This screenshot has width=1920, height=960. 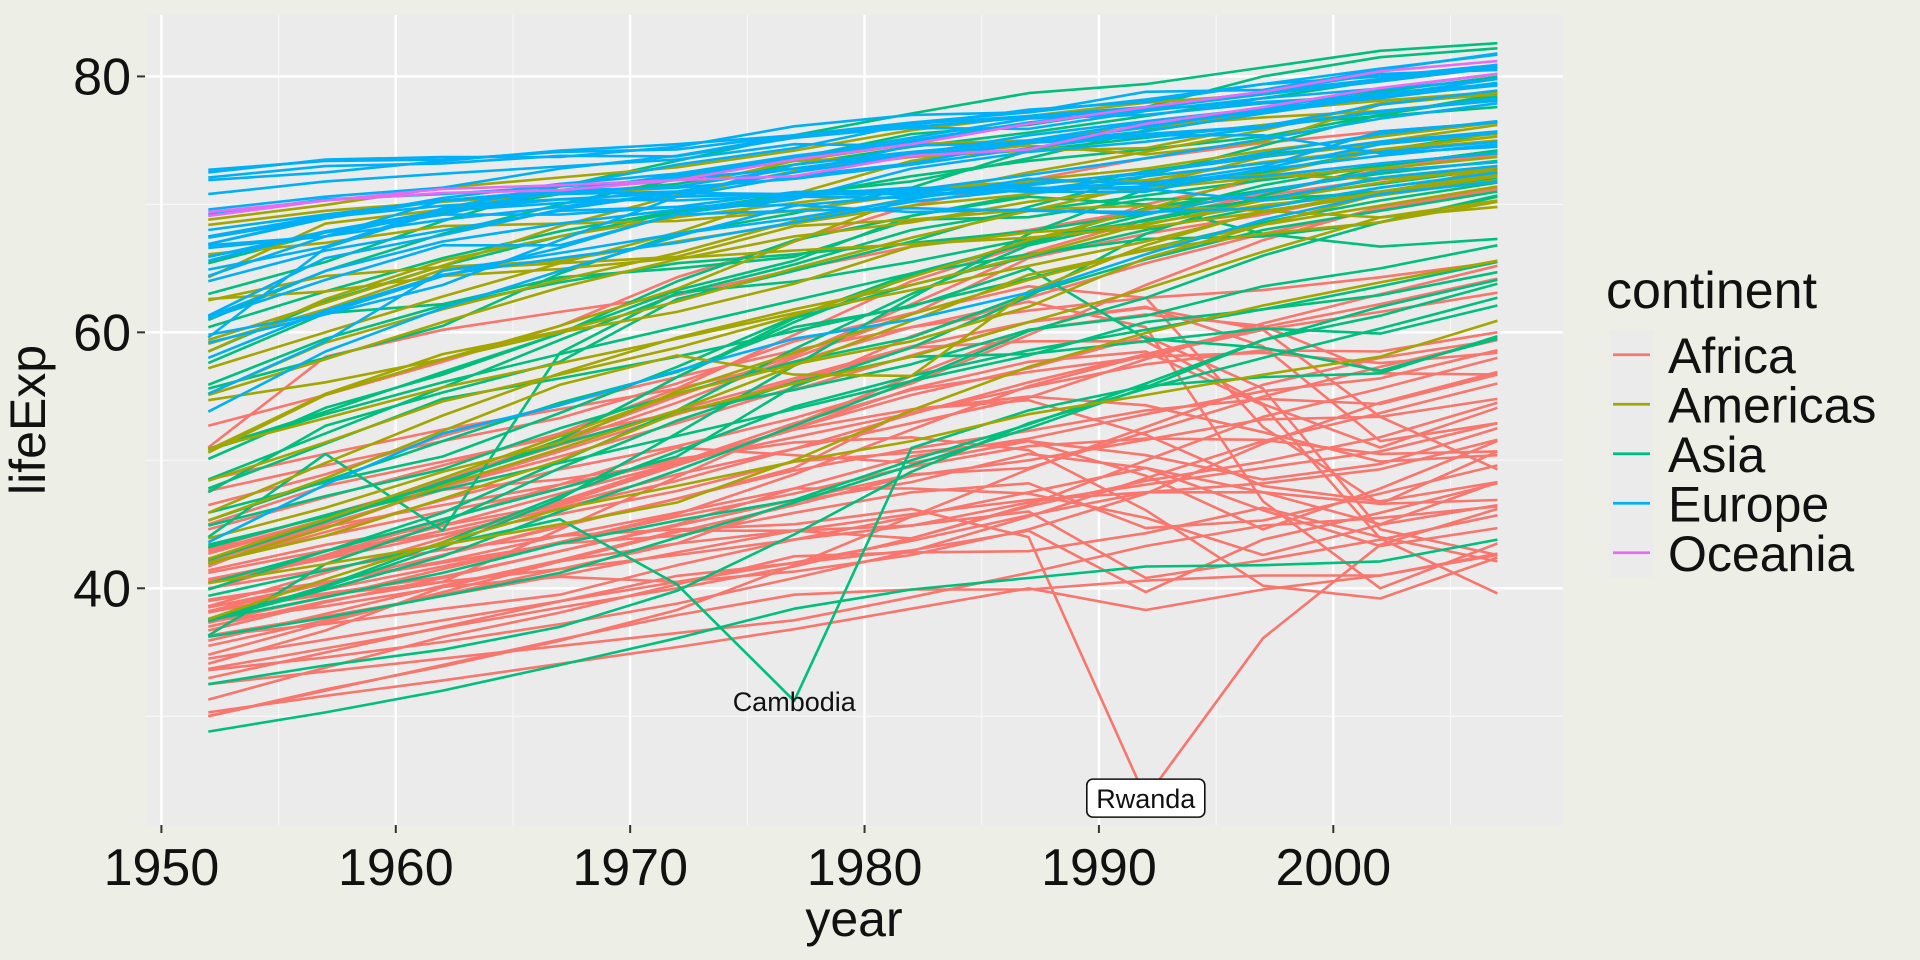 What do you see at coordinates (630, 868) in the screenshot?
I see `x-tick-label: 1970` at bounding box center [630, 868].